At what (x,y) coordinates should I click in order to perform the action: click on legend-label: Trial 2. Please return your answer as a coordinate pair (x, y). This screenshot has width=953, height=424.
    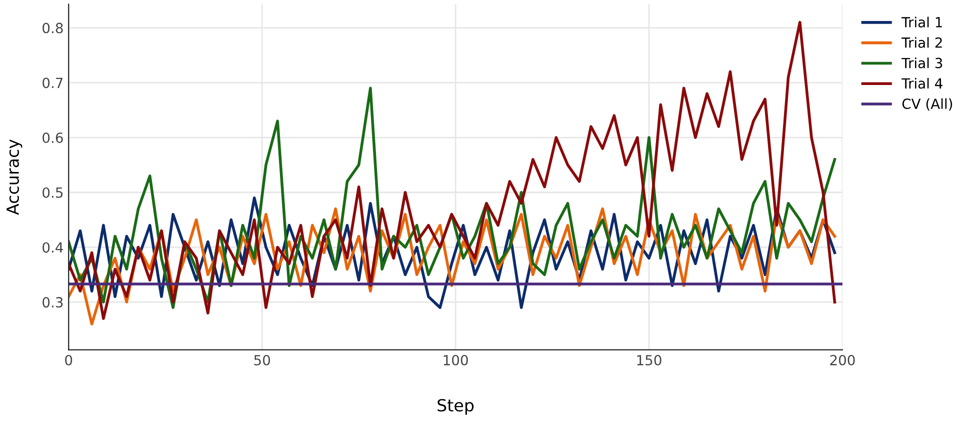
    Looking at the image, I should click on (922, 42).